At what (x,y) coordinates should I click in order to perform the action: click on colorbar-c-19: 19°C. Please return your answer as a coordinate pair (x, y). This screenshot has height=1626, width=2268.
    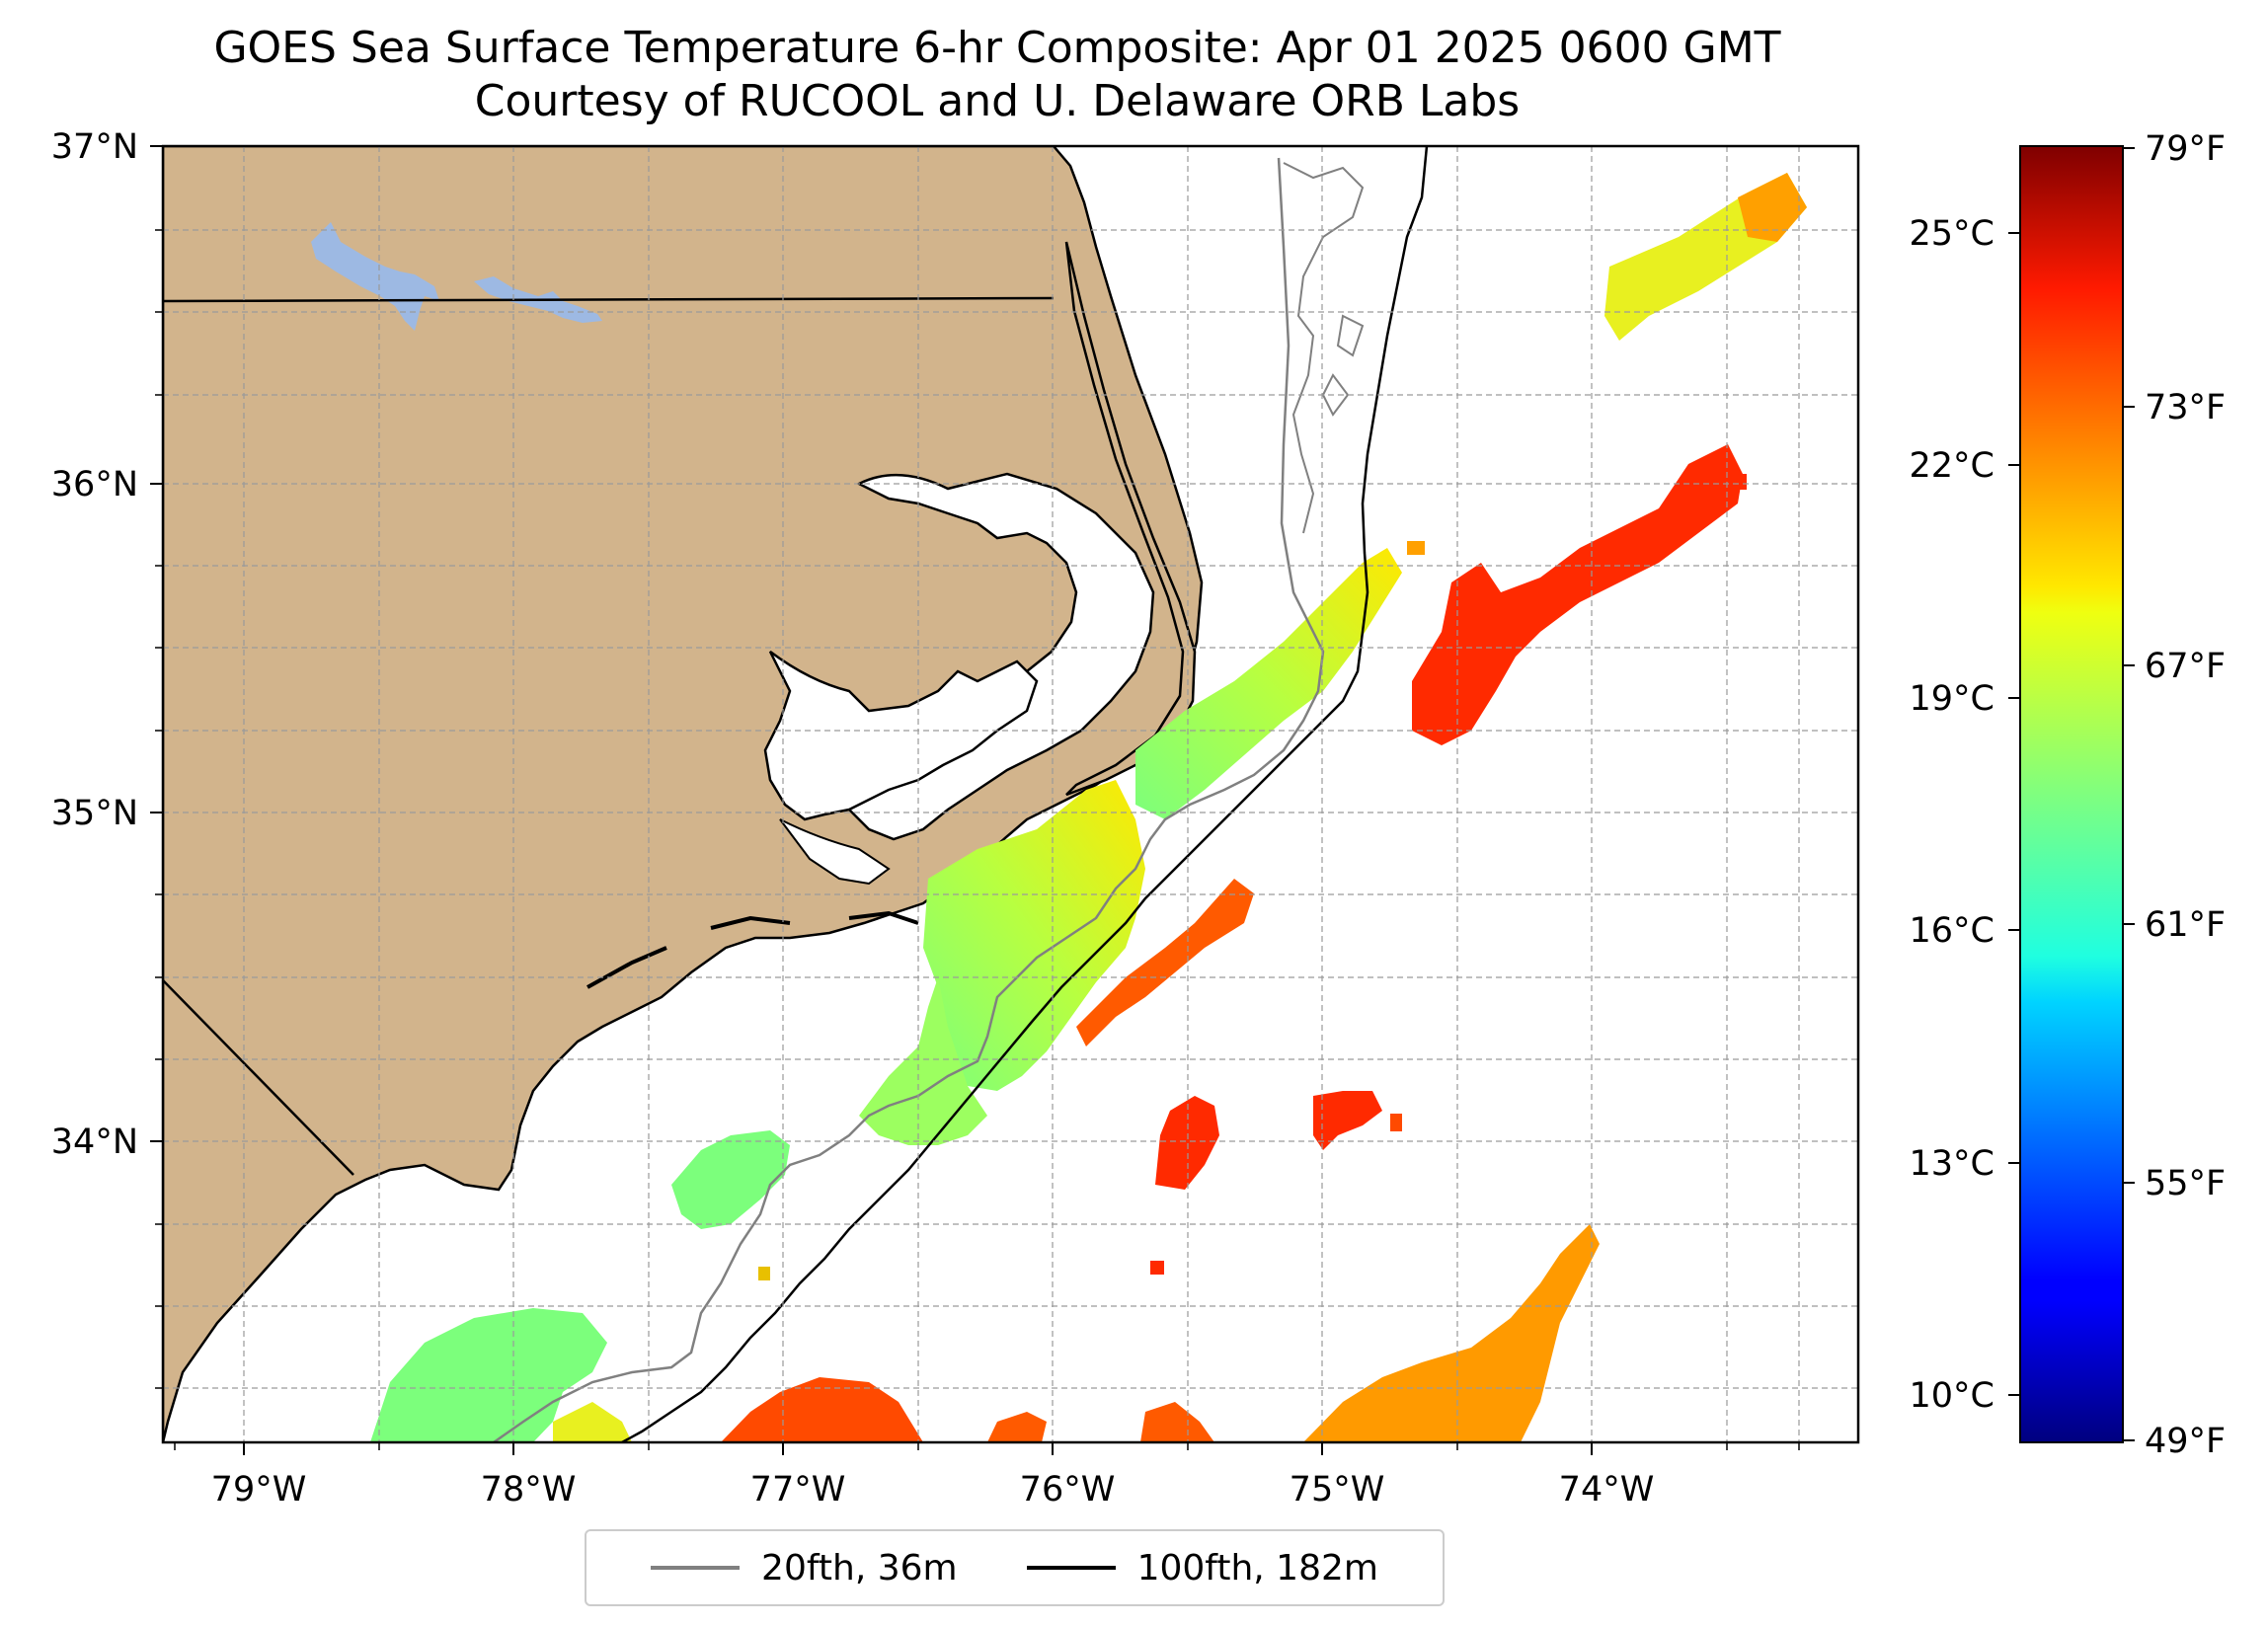
    Looking at the image, I should click on (1952, 699).